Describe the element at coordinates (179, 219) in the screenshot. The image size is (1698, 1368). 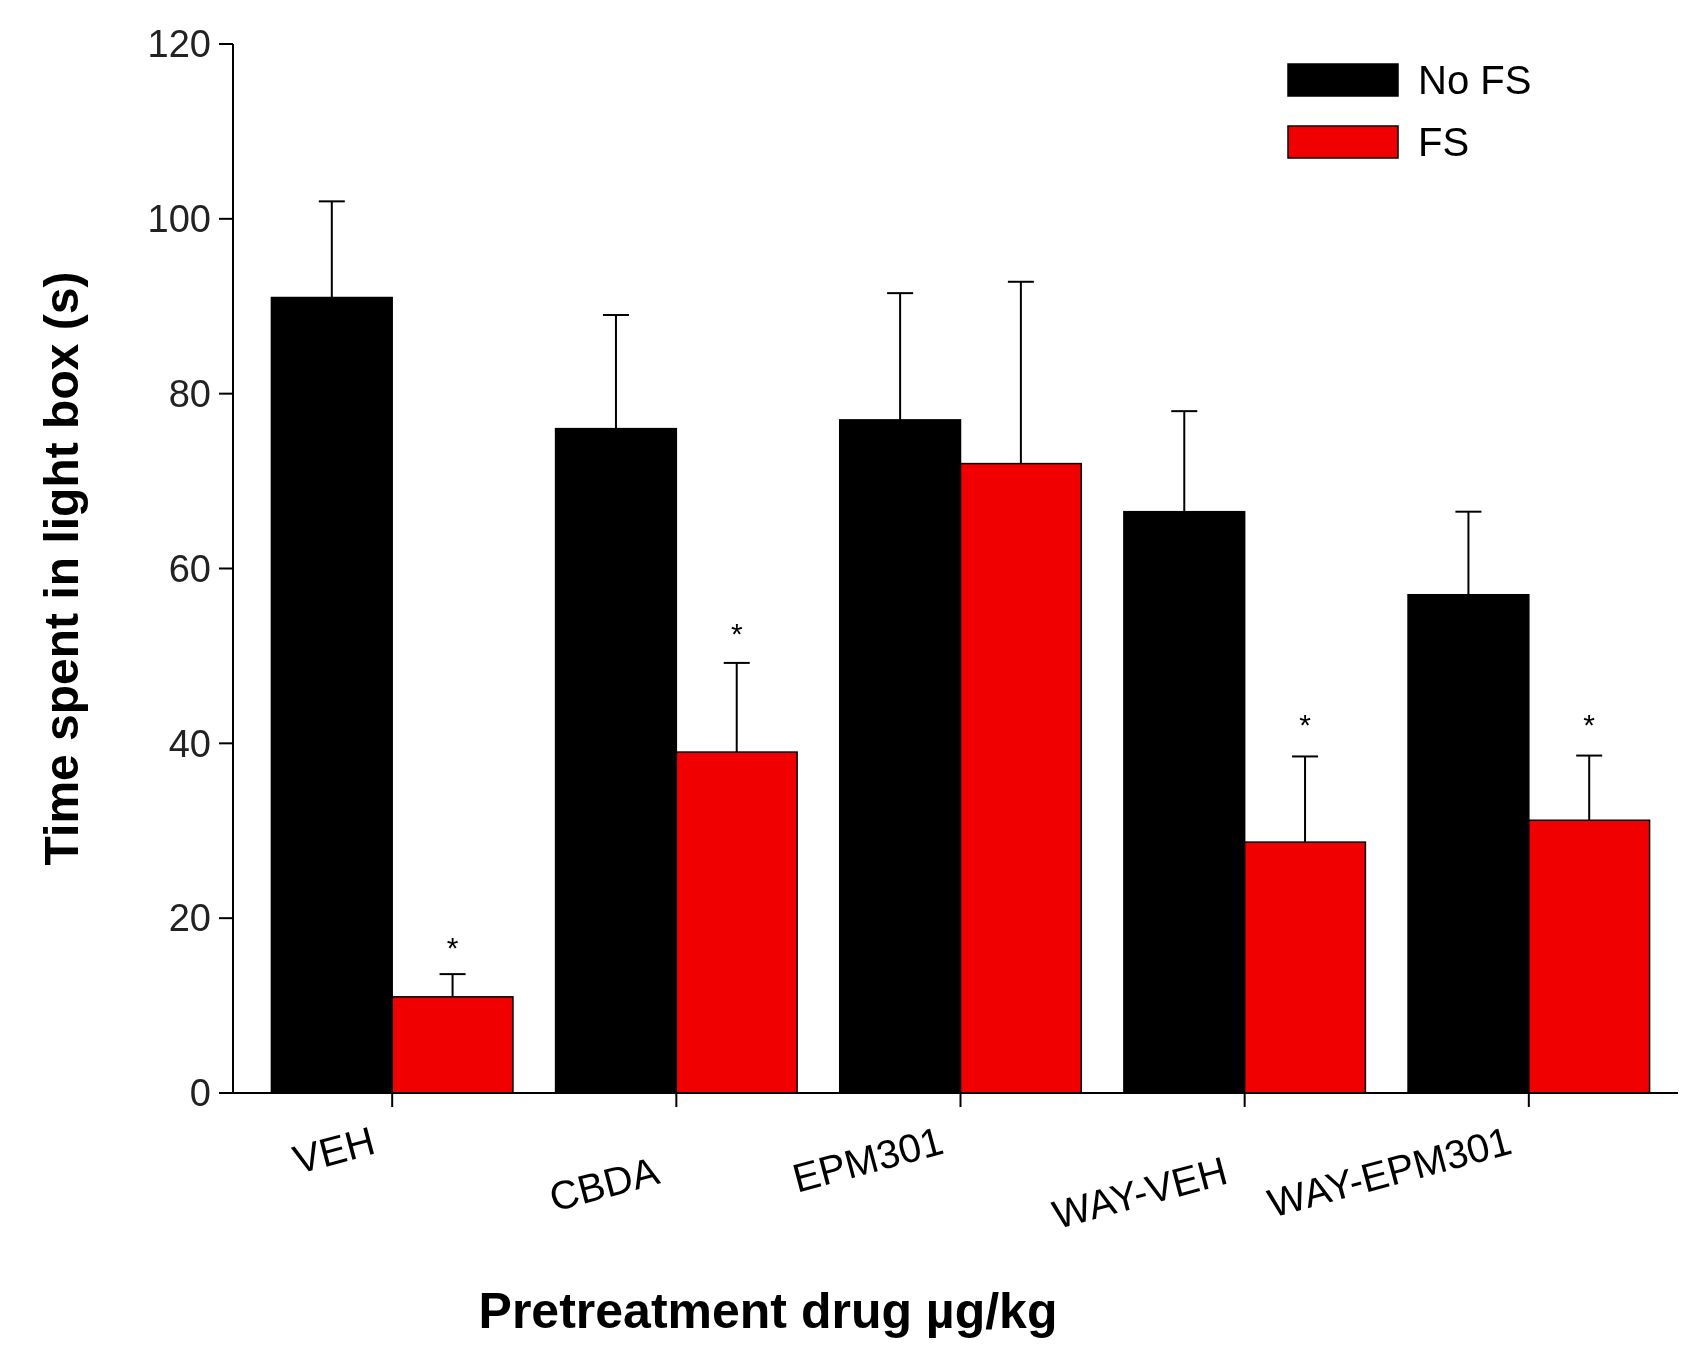
I see `y-tick-label: 100` at that location.